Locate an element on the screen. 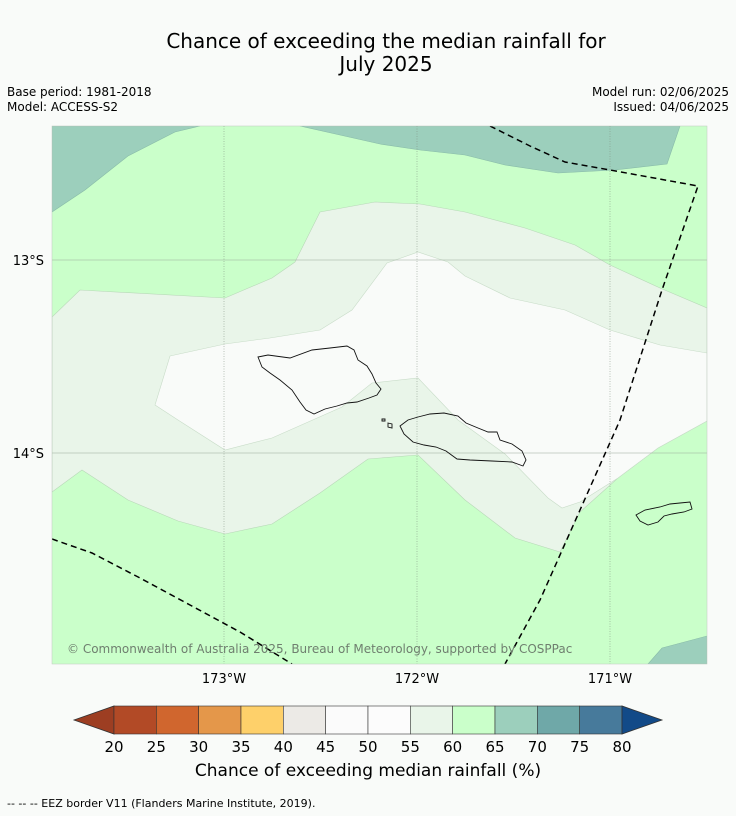 This screenshot has width=736, height=816. lat-label-13s: 13°S is located at coordinates (28, 261).